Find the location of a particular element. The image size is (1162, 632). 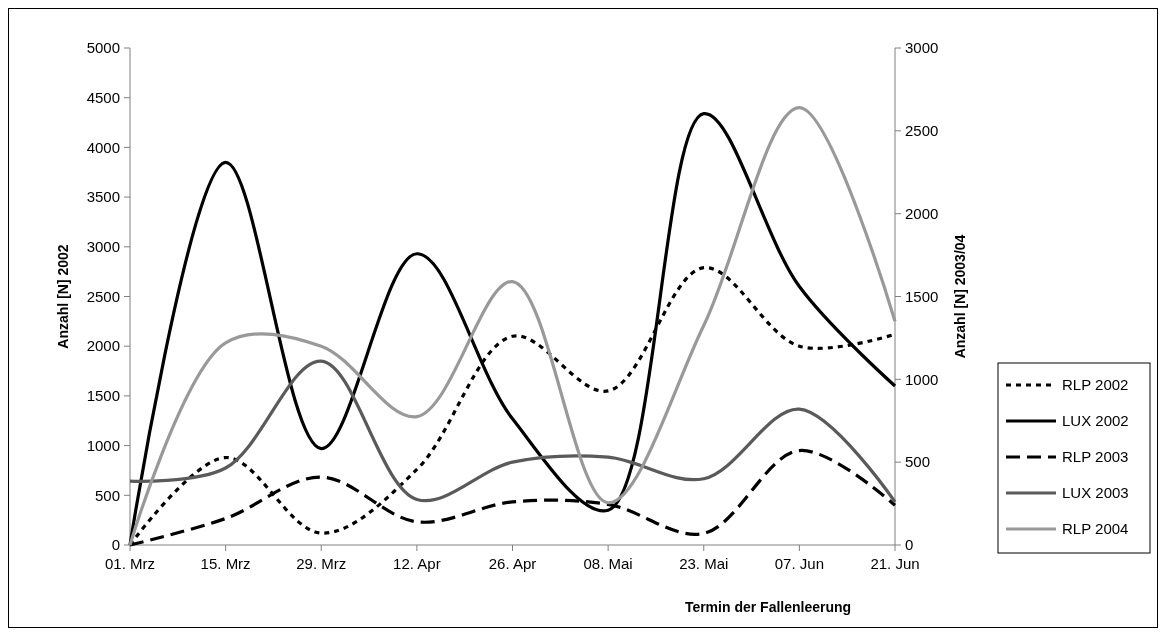

legend-label: RLP 2004 is located at coordinates (1095, 529).